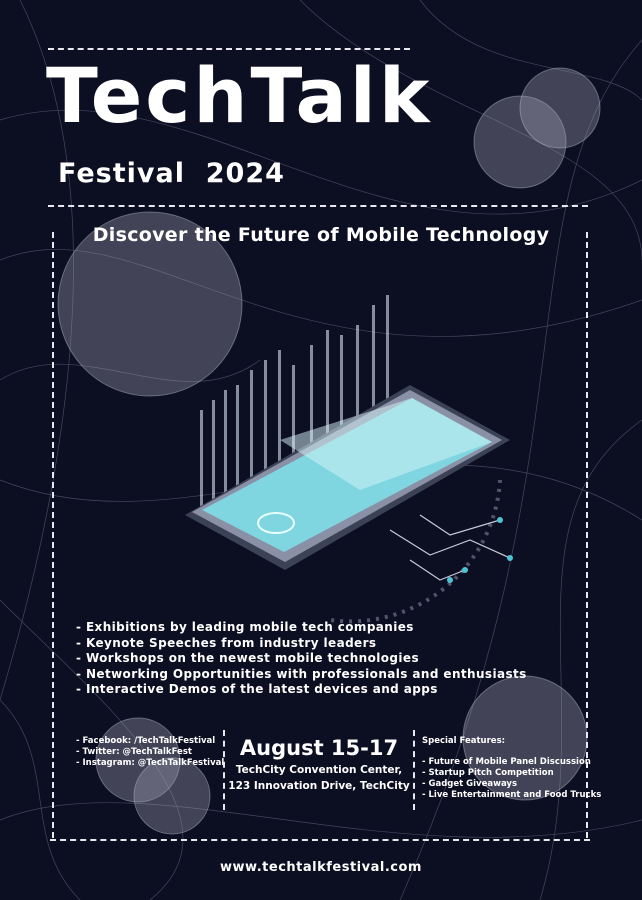 The height and width of the screenshot is (900, 642). What do you see at coordinates (134, 752) in the screenshot?
I see `twitter-link: - Twitter: @TechTalkFest` at bounding box center [134, 752].